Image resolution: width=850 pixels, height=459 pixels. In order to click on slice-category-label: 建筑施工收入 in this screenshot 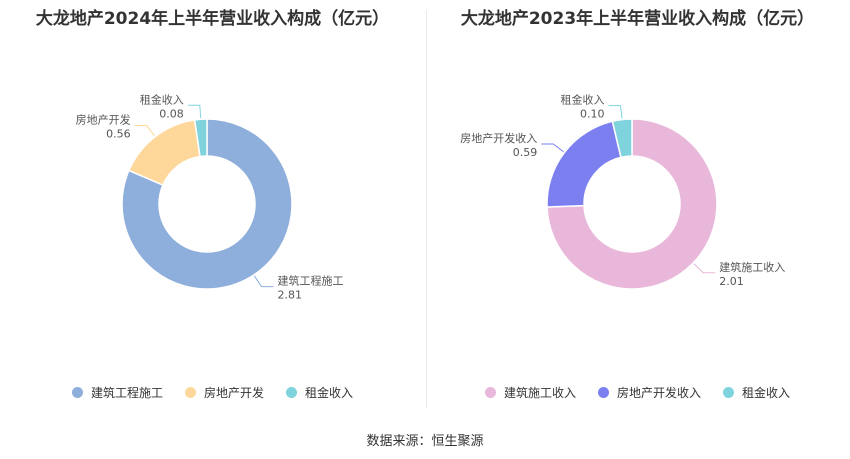, I will do `click(752, 267)`.